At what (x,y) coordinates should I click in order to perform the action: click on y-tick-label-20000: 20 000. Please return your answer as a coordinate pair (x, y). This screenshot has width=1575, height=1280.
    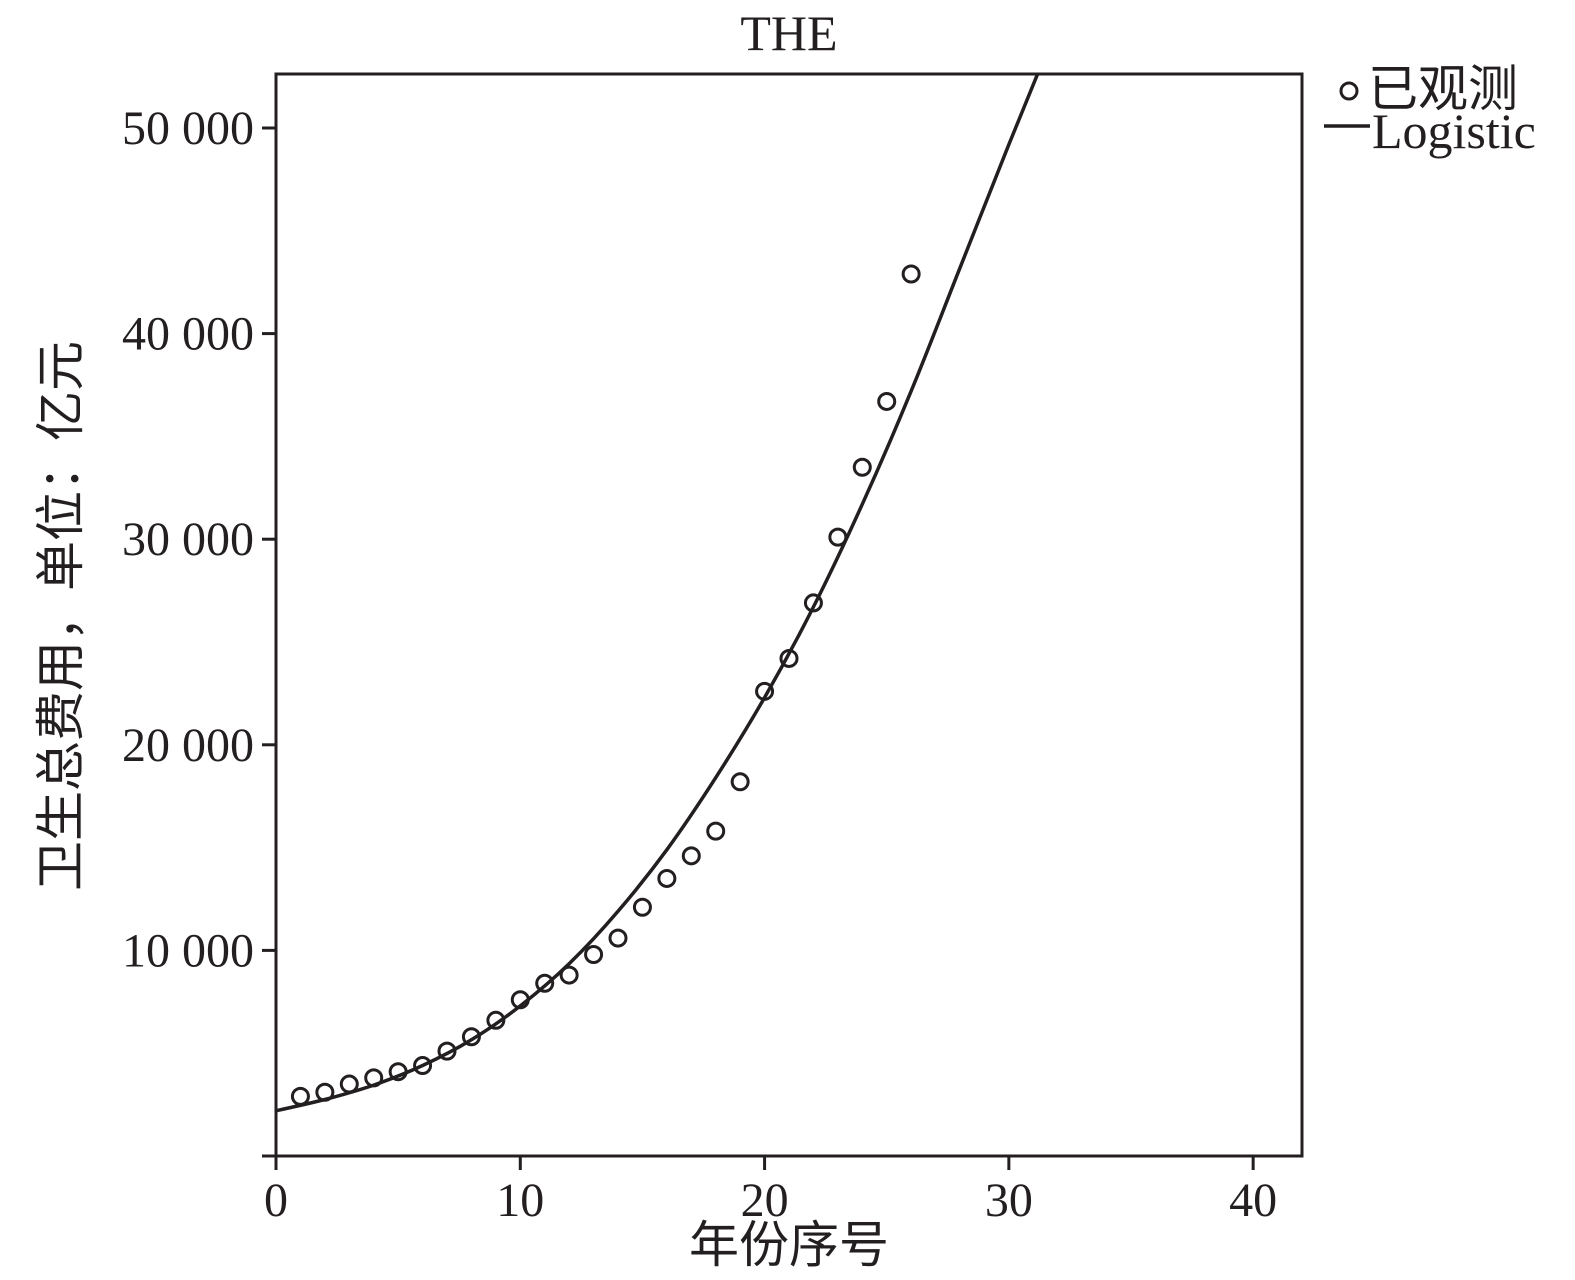
    Looking at the image, I should click on (188, 745).